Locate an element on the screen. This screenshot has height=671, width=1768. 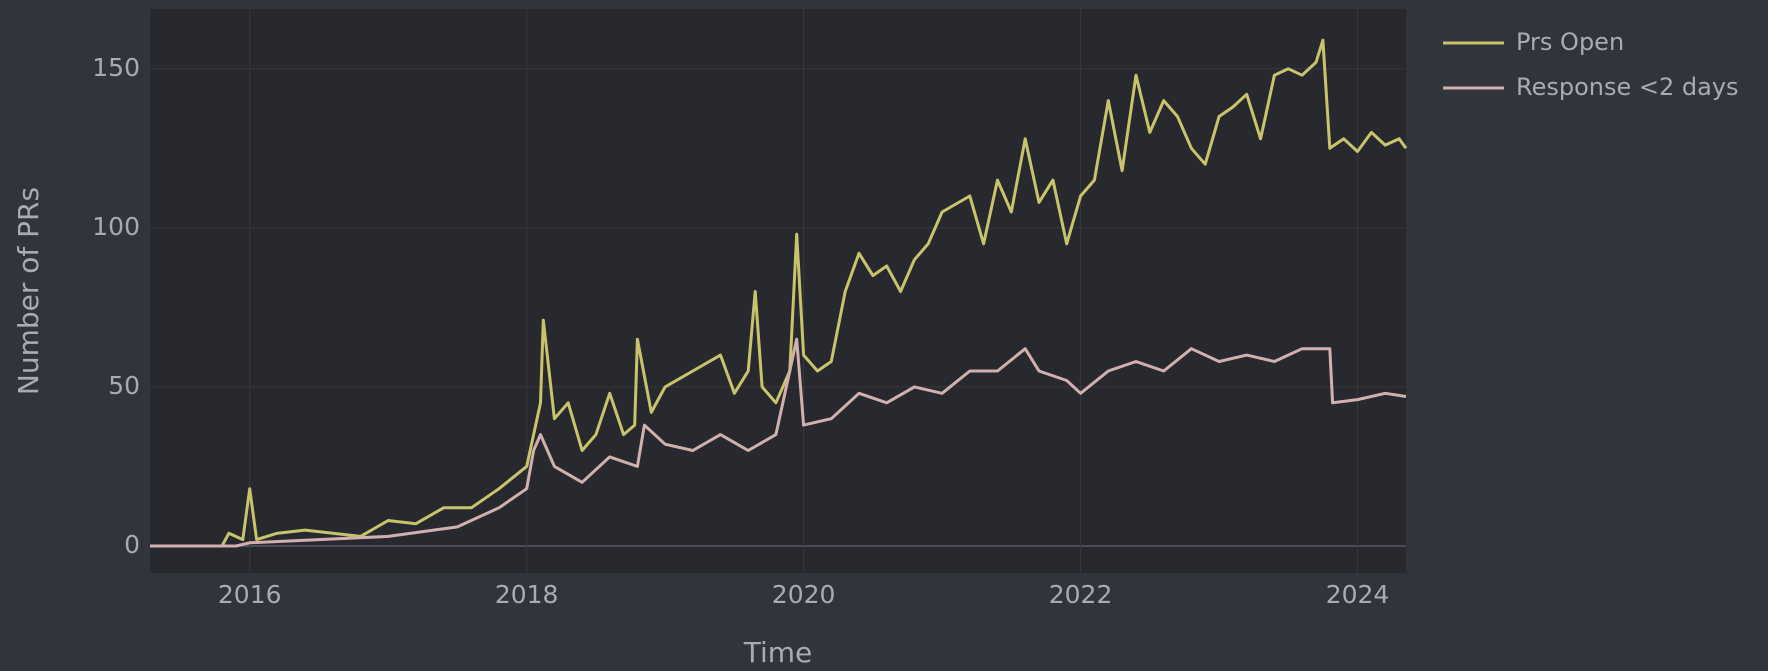
y-tick-label: 50 is located at coordinates (124, 385).